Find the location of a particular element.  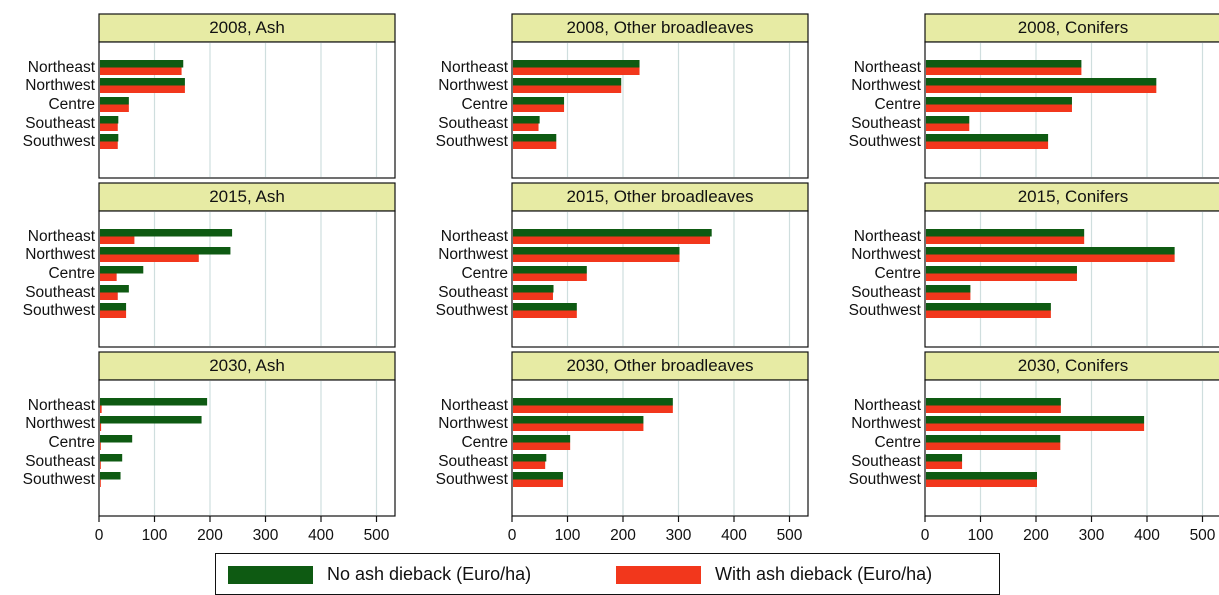

panel-title: 2015, Conifers is located at coordinates (1073, 196).